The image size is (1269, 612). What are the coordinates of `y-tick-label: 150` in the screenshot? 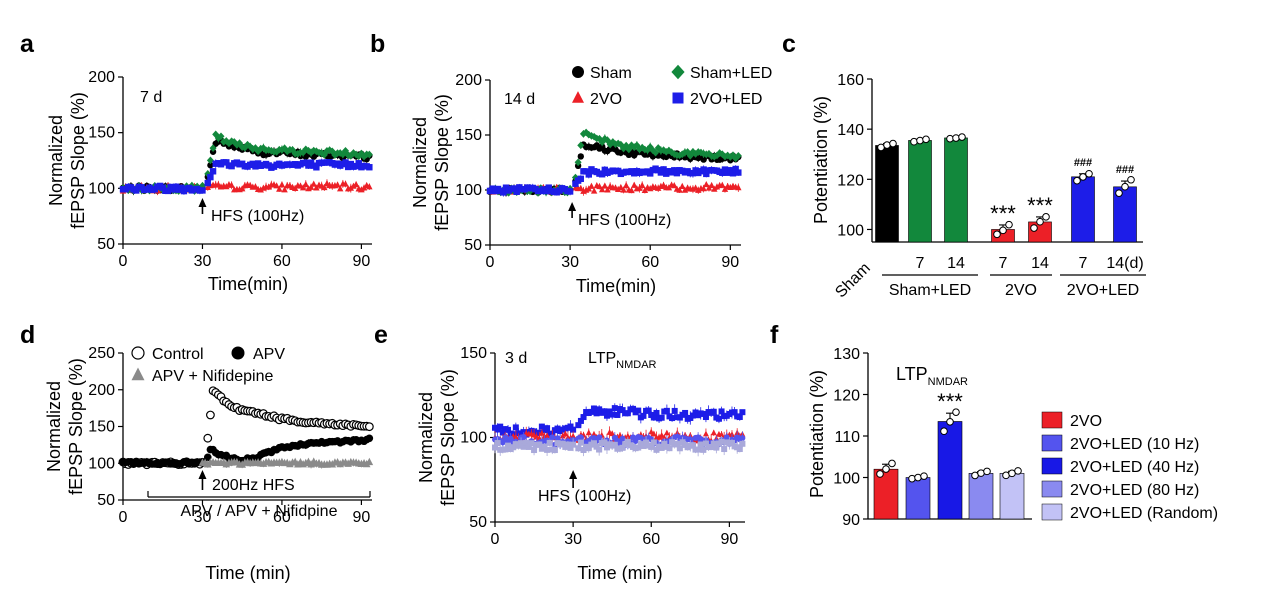 It's located at (101, 427).